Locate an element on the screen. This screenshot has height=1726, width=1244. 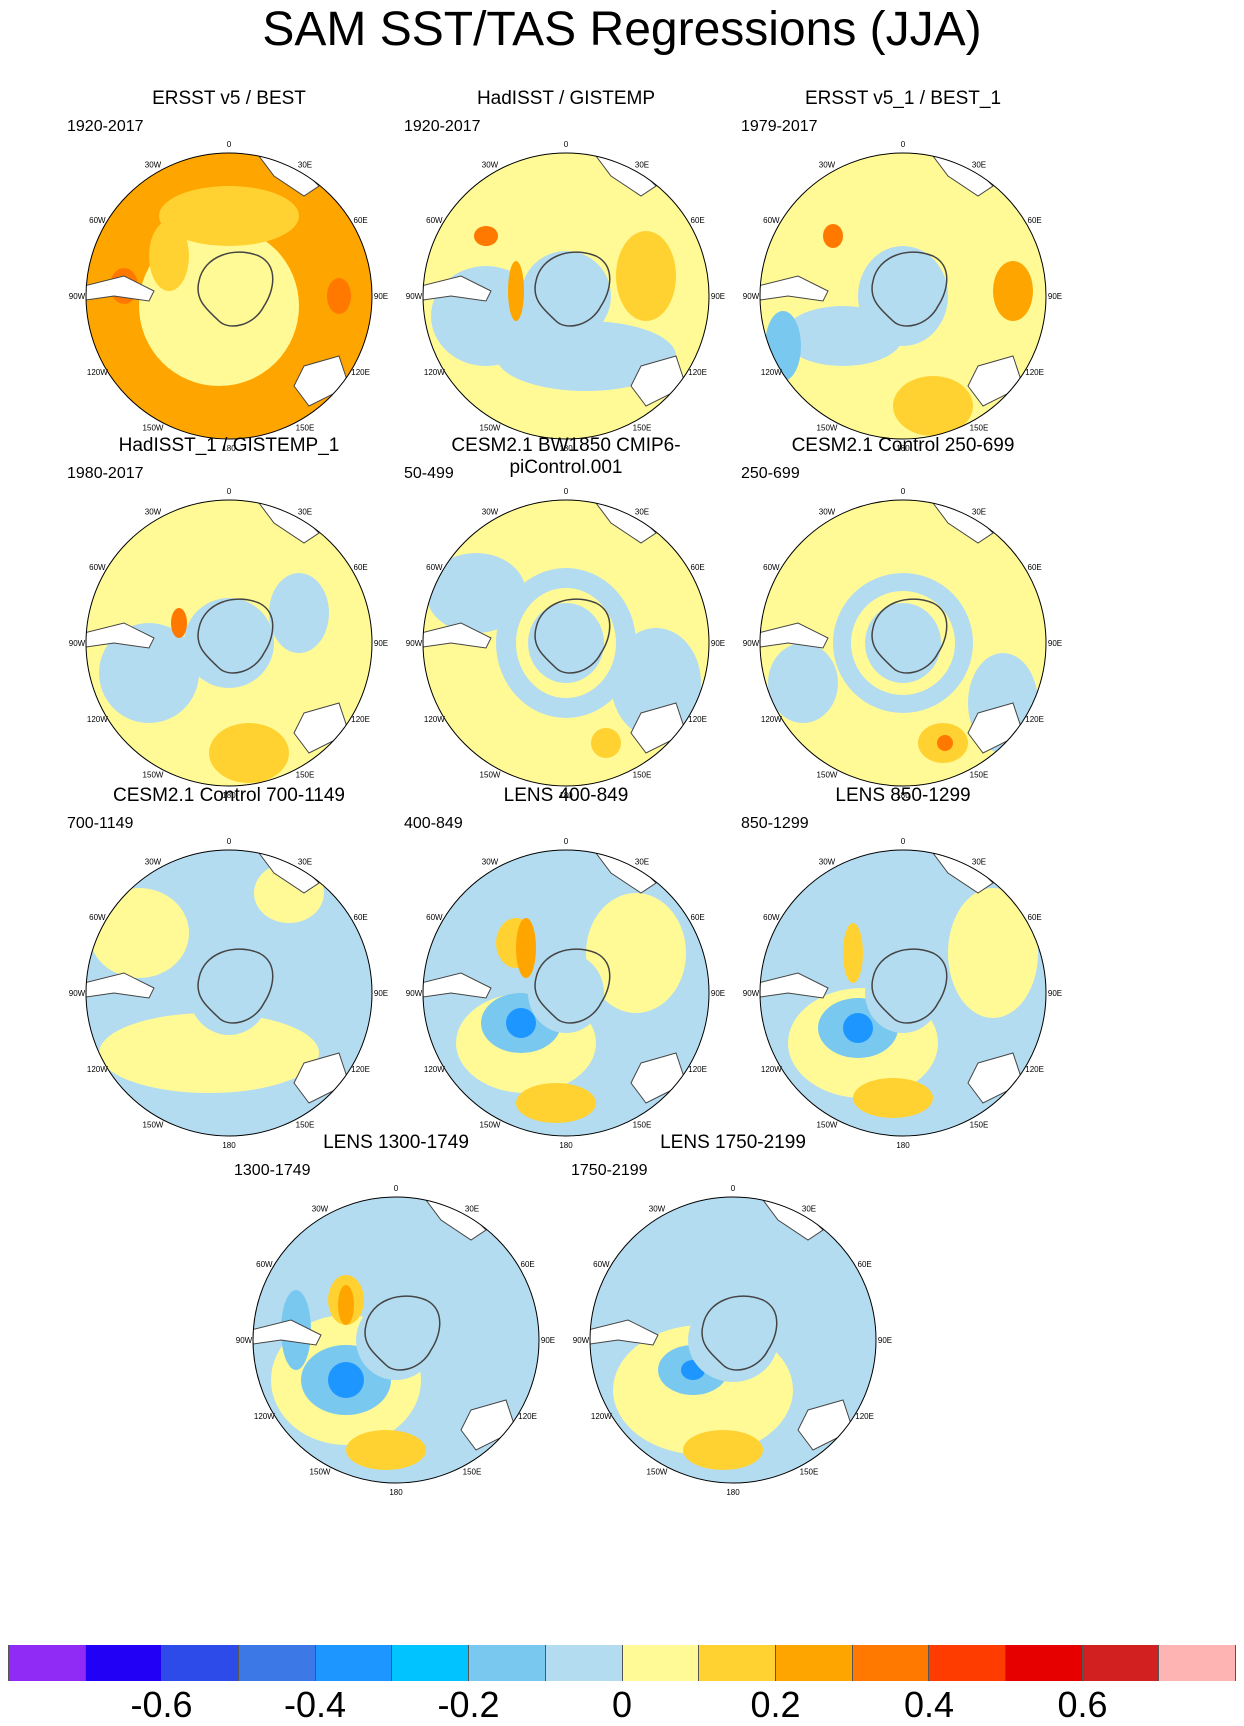
panel-title: ERSST v5_1 / BEST_1 is located at coordinates (903, 98).